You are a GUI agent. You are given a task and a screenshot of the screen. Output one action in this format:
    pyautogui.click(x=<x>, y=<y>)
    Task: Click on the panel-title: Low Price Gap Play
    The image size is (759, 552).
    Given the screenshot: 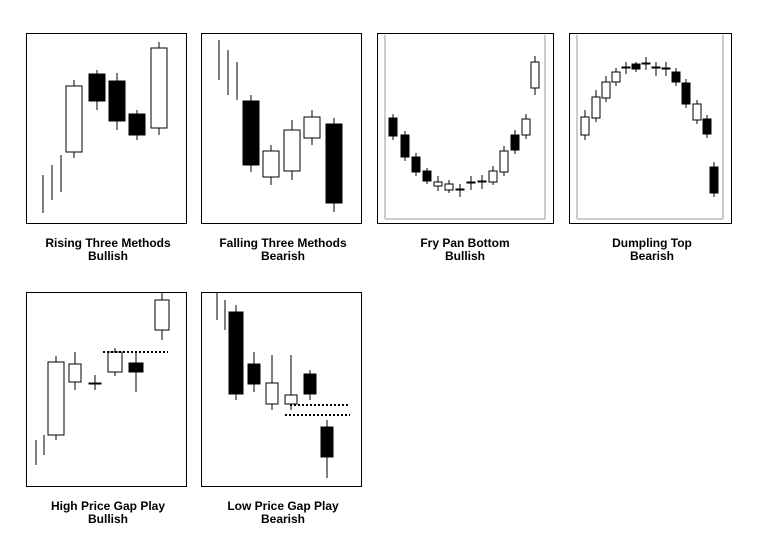 What is the action you would take?
    pyautogui.click(x=283, y=506)
    